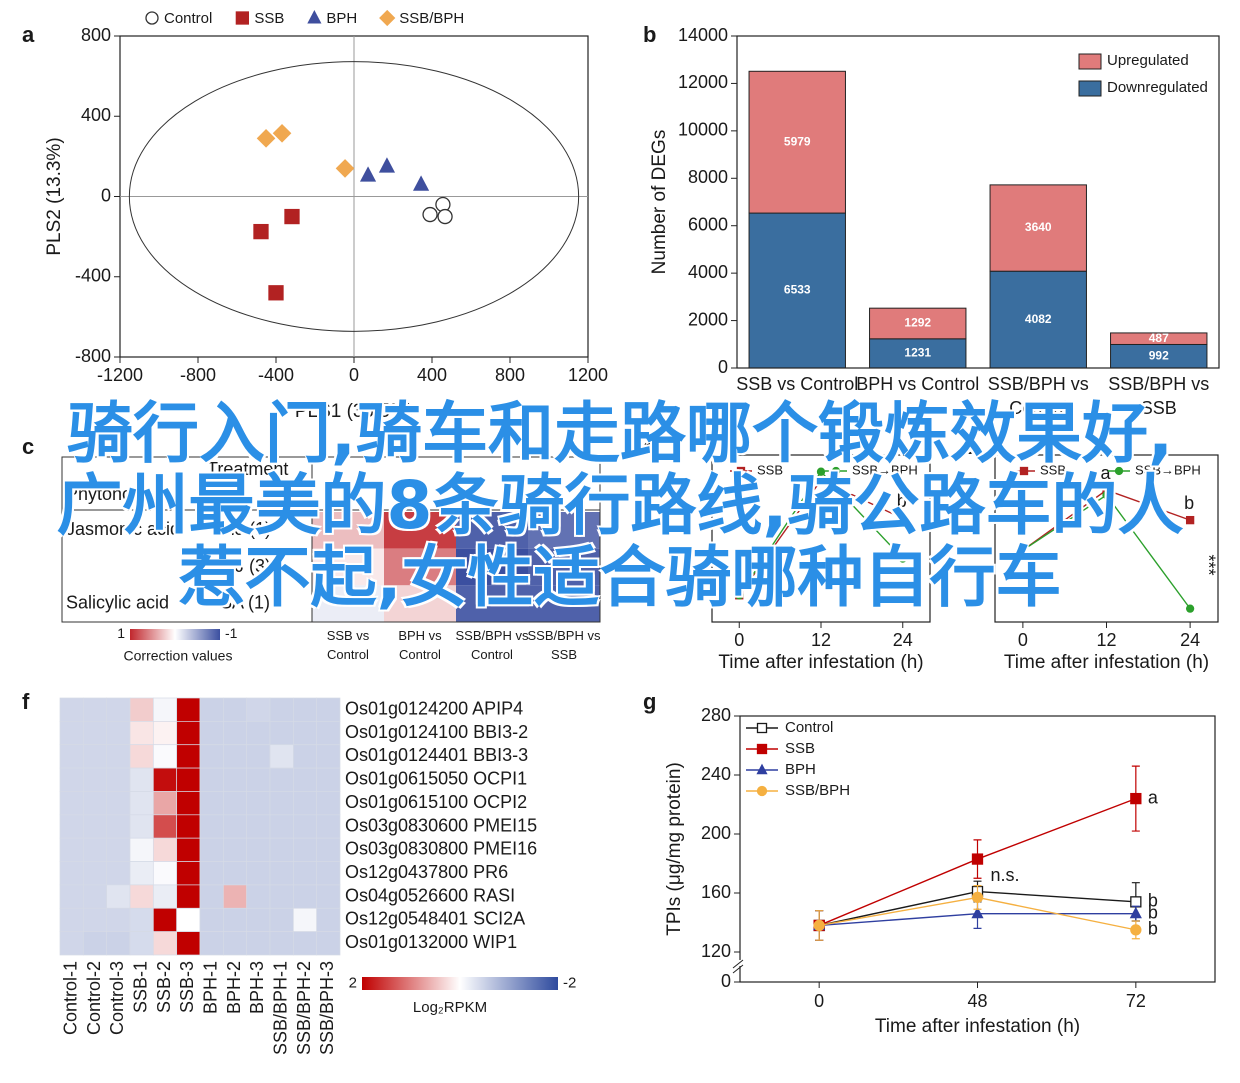 The height and width of the screenshot is (1083, 1240). What do you see at coordinates (436, 755) in the screenshot?
I see `row-label: Os01g0124401 BBI3-3` at bounding box center [436, 755].